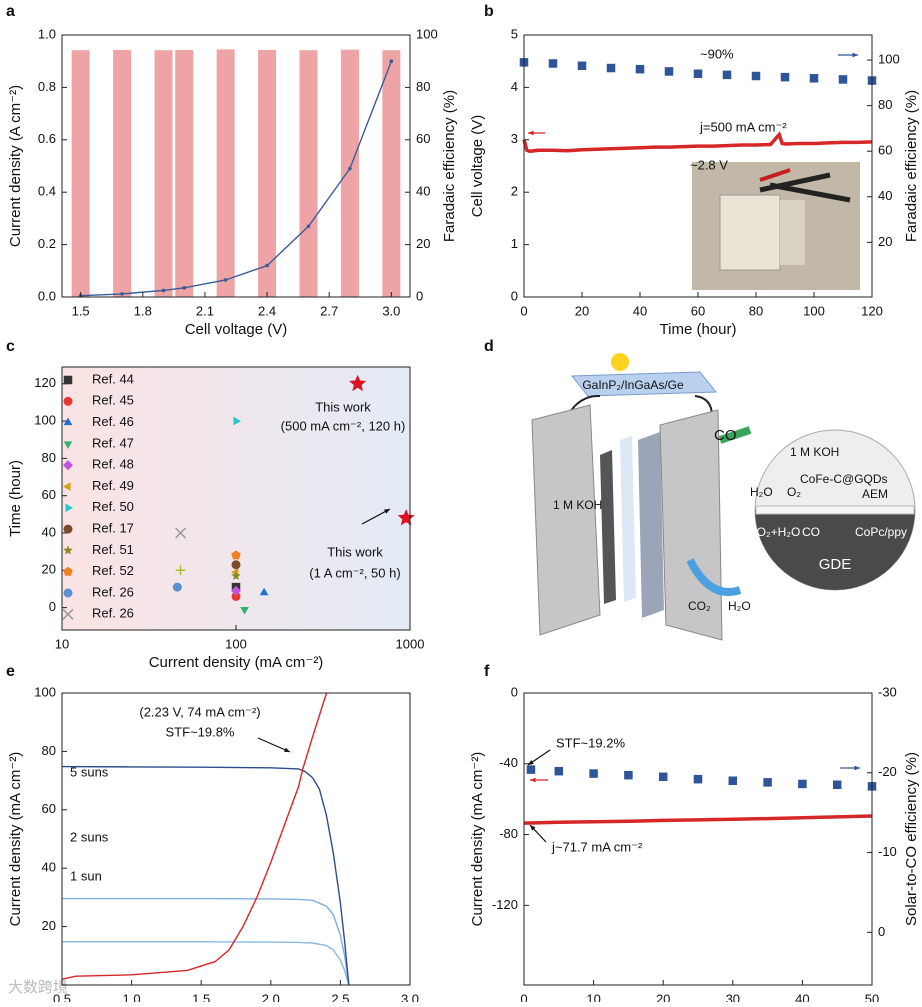 The image size is (922, 1007). What do you see at coordinates (113, 442) in the screenshot?
I see `legend-label: Ref. 47` at bounding box center [113, 442].